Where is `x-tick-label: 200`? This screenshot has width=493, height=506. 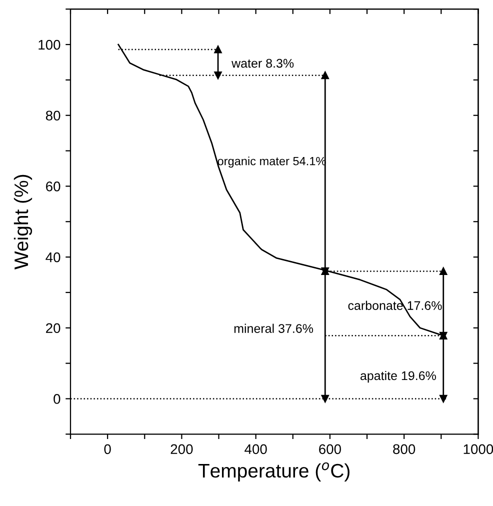
x-tick-label: 200 is located at coordinates (181, 449).